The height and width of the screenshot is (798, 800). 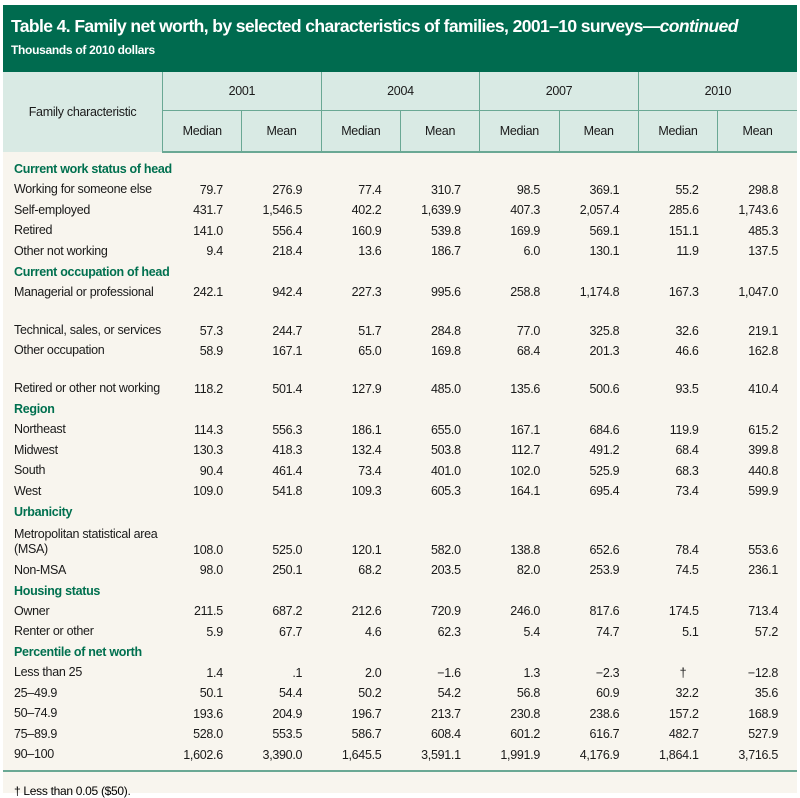 I want to click on cell-2004-mean: 485.0, so click(x=445, y=389).